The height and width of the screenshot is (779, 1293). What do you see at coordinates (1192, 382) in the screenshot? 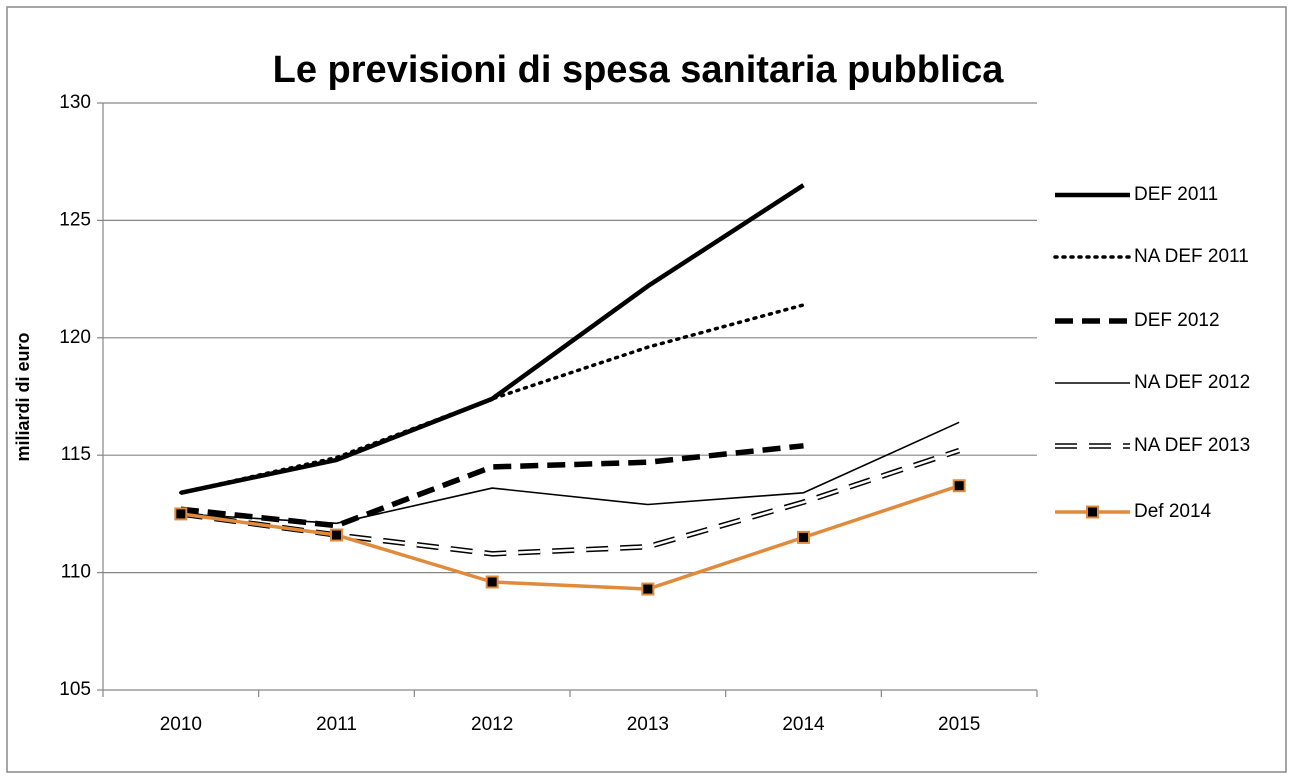
I see `legend-label: NA DEF 2012` at bounding box center [1192, 382].